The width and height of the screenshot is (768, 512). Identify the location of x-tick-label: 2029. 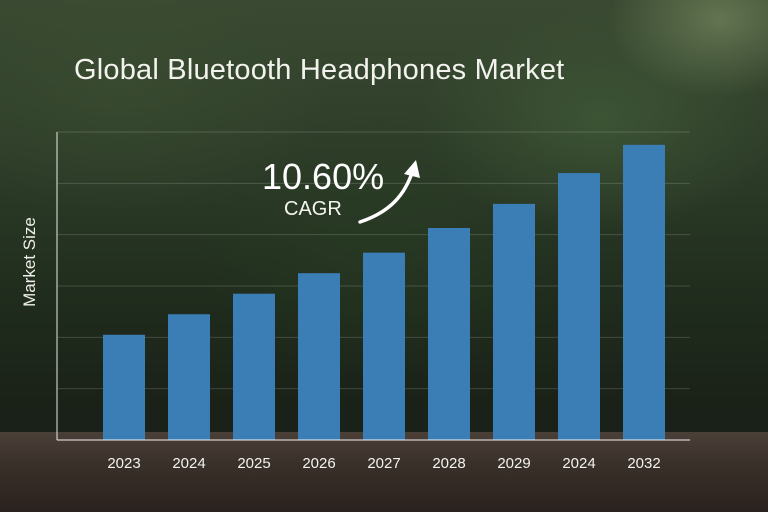
(513, 463).